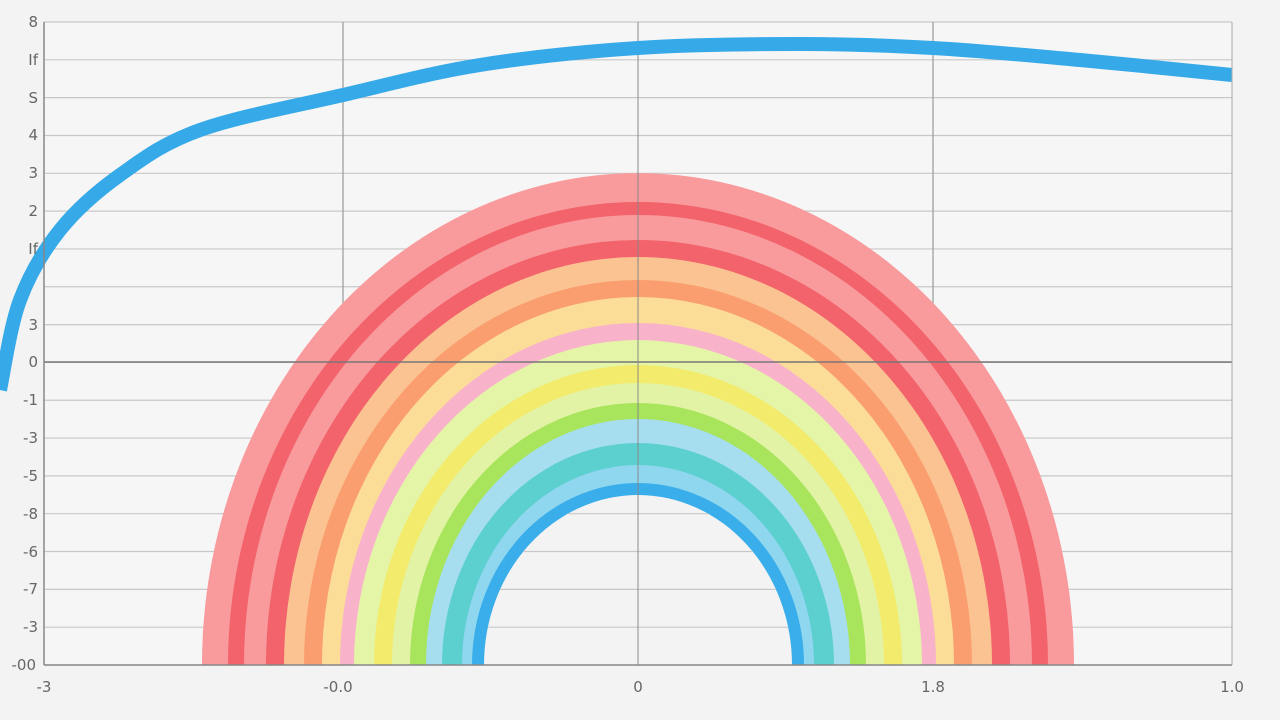  What do you see at coordinates (33, 211) in the screenshot?
I see `y-tick-label: 2` at bounding box center [33, 211].